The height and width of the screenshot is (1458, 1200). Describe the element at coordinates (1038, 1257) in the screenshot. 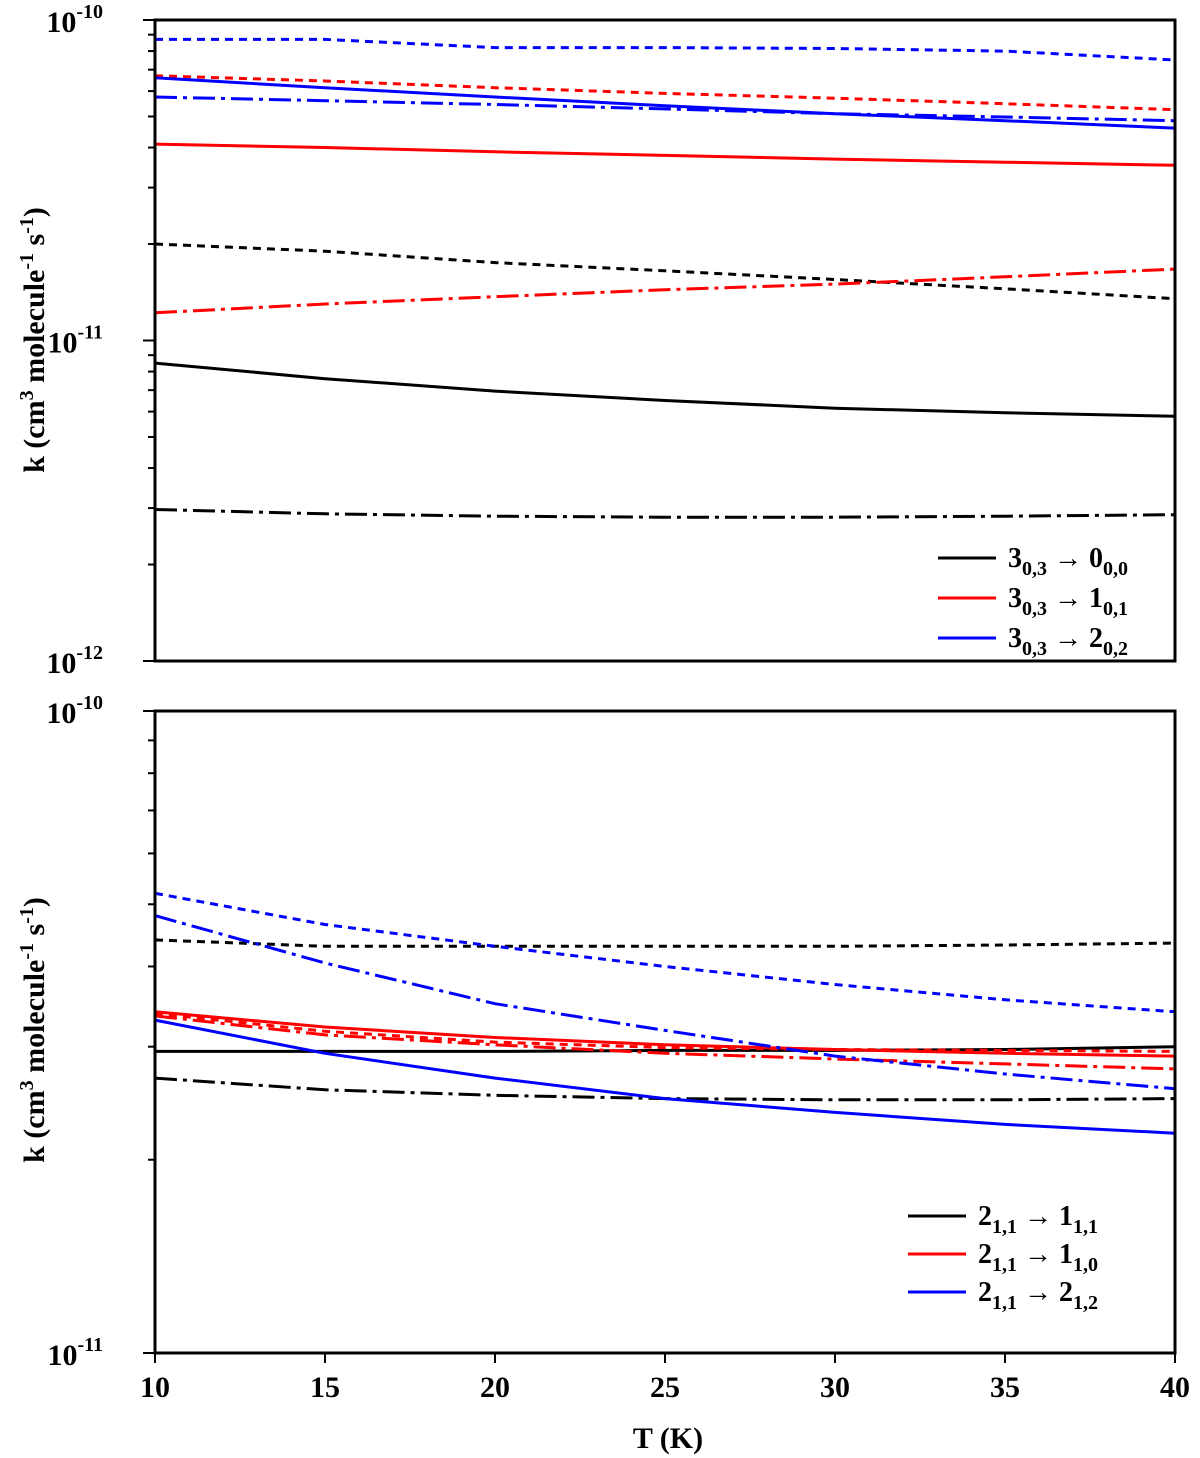

I see `bottom-legend-label: 21,1 → 11,0` at that location.